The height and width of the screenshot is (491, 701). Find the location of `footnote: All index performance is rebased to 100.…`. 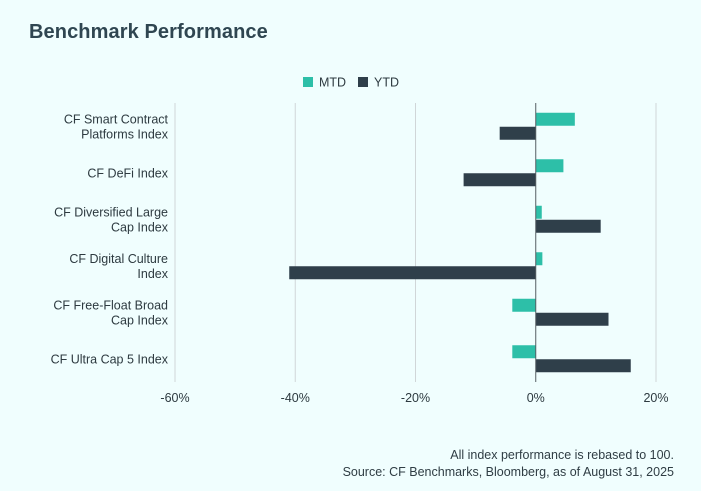

footnote: All index performance is rebased to 100.… is located at coordinates (508, 464).